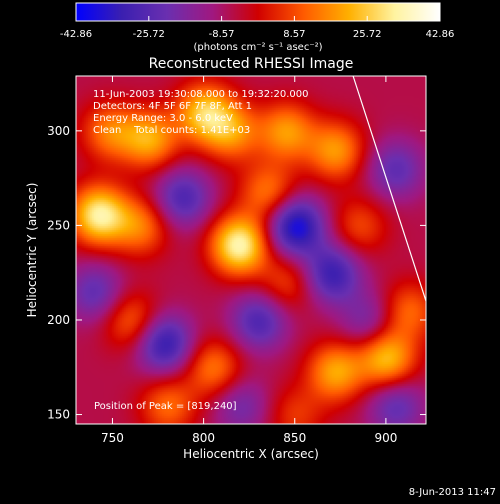 The width and height of the screenshot is (500, 504). I want to click on colorbar-tick-label: 25.72, so click(367, 34).